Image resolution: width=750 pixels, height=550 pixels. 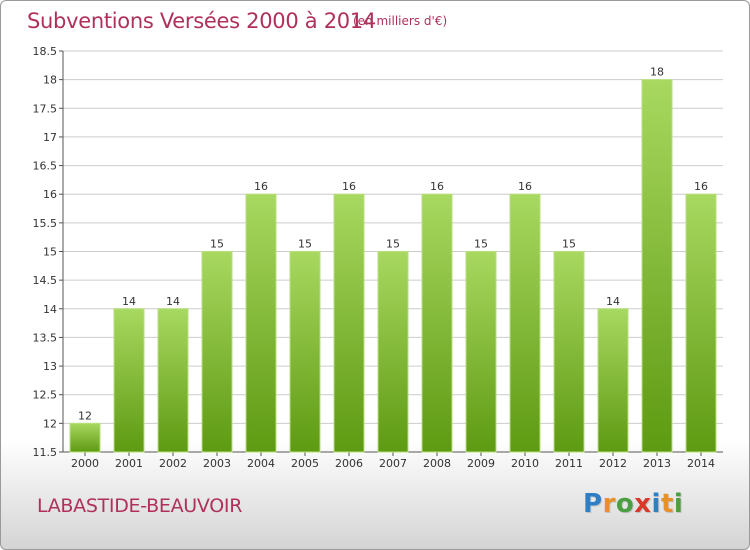 I want to click on y-tick-label: 14, so click(x=50, y=309).